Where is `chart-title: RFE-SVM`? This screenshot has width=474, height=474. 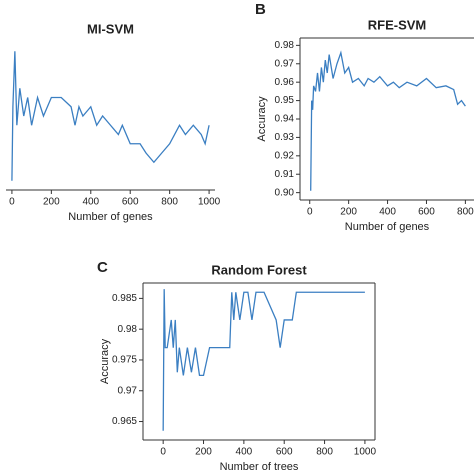
chart-title: RFE-SVM is located at coordinates (397, 24).